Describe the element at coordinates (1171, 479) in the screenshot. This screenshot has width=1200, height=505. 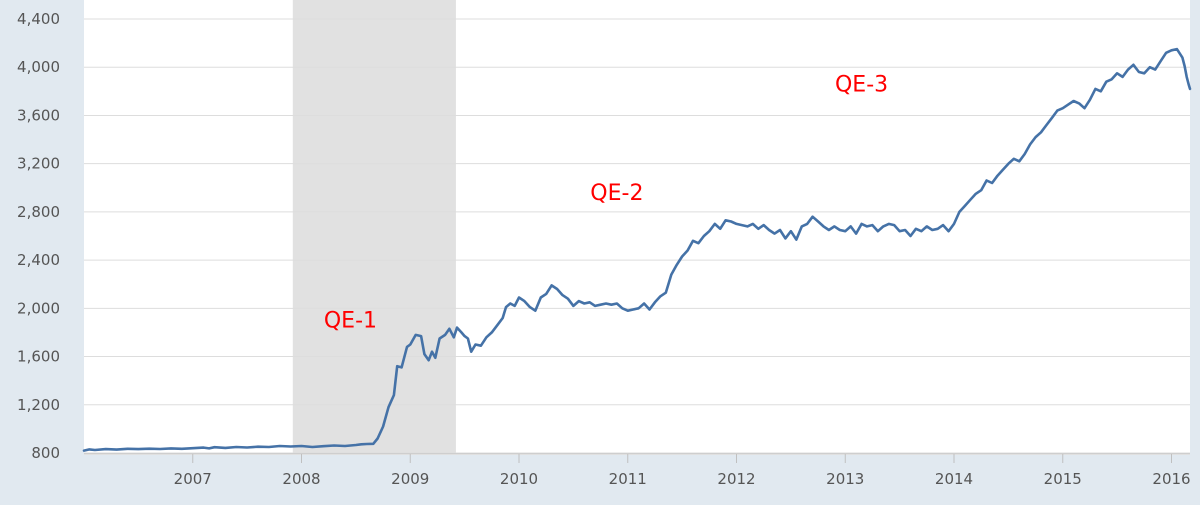
I see `x-tick-label: 2016` at that location.